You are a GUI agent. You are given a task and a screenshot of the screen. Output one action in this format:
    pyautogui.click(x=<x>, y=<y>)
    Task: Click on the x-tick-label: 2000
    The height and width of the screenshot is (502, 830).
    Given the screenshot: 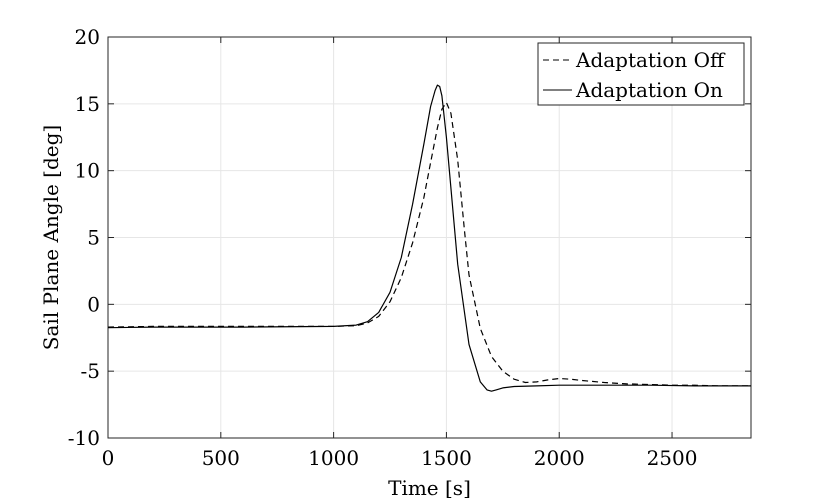 What is the action you would take?
    pyautogui.click(x=559, y=458)
    